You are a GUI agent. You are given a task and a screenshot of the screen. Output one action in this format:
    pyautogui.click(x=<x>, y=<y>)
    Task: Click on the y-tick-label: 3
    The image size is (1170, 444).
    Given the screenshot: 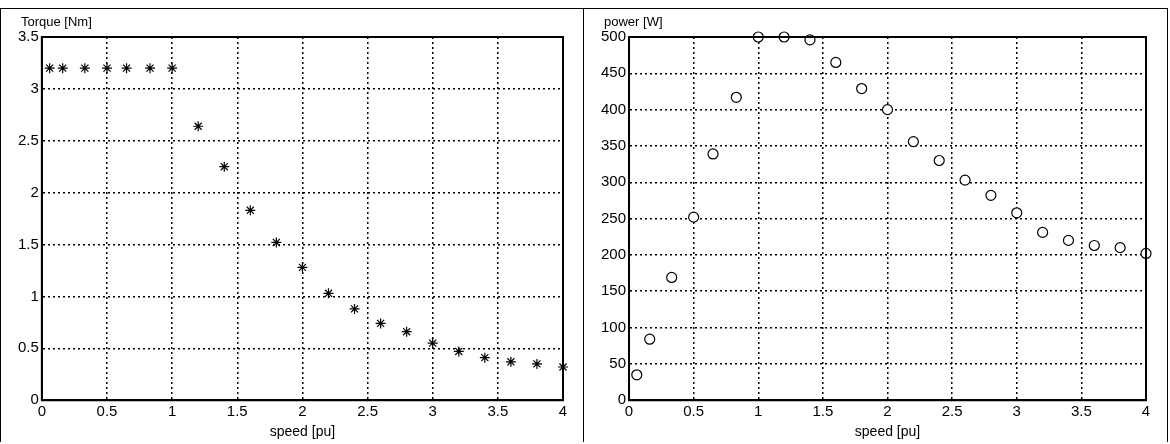 What is the action you would take?
    pyautogui.click(x=34, y=88)
    